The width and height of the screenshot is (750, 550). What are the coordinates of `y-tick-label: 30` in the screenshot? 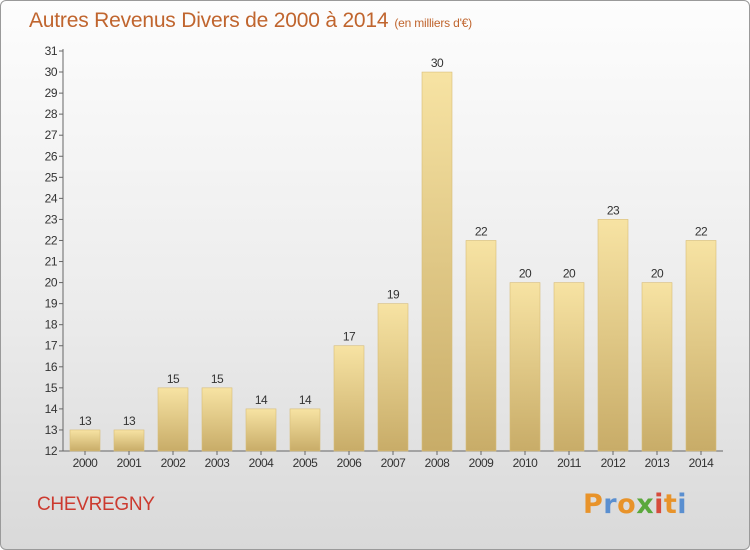 It's located at (51, 72).